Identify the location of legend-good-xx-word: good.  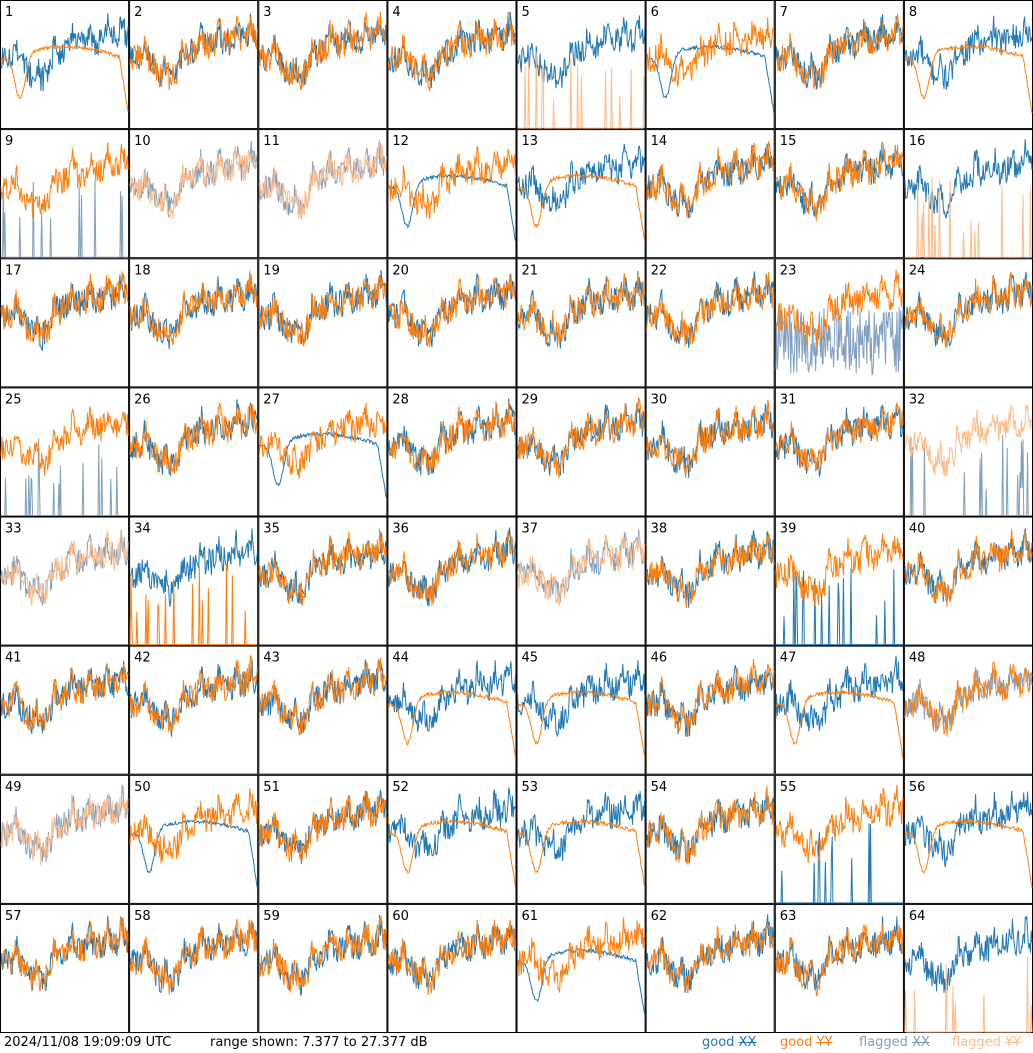
(718, 1042).